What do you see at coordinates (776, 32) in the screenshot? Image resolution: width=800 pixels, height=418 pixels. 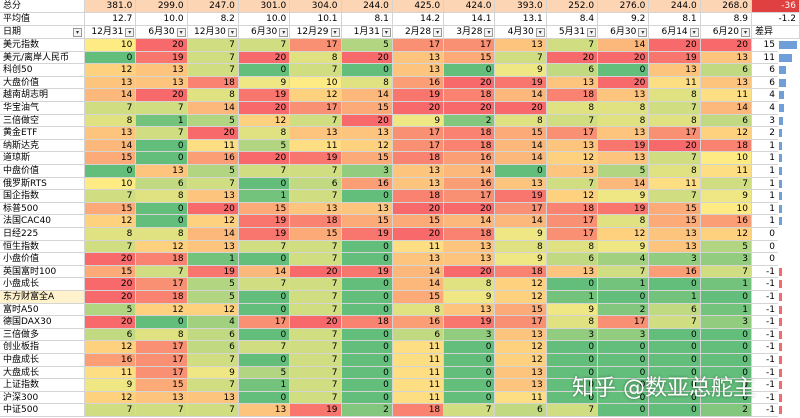 I see `date-header: 差异` at bounding box center [776, 32].